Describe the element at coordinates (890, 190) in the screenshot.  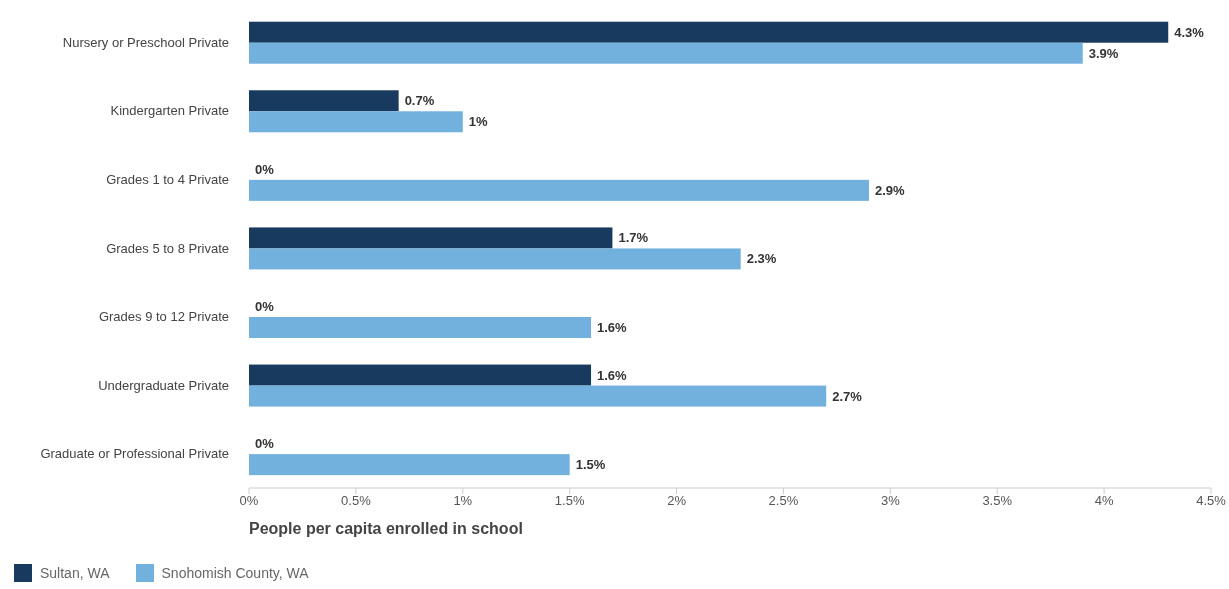
I see `data-label: 2.9%` at that location.